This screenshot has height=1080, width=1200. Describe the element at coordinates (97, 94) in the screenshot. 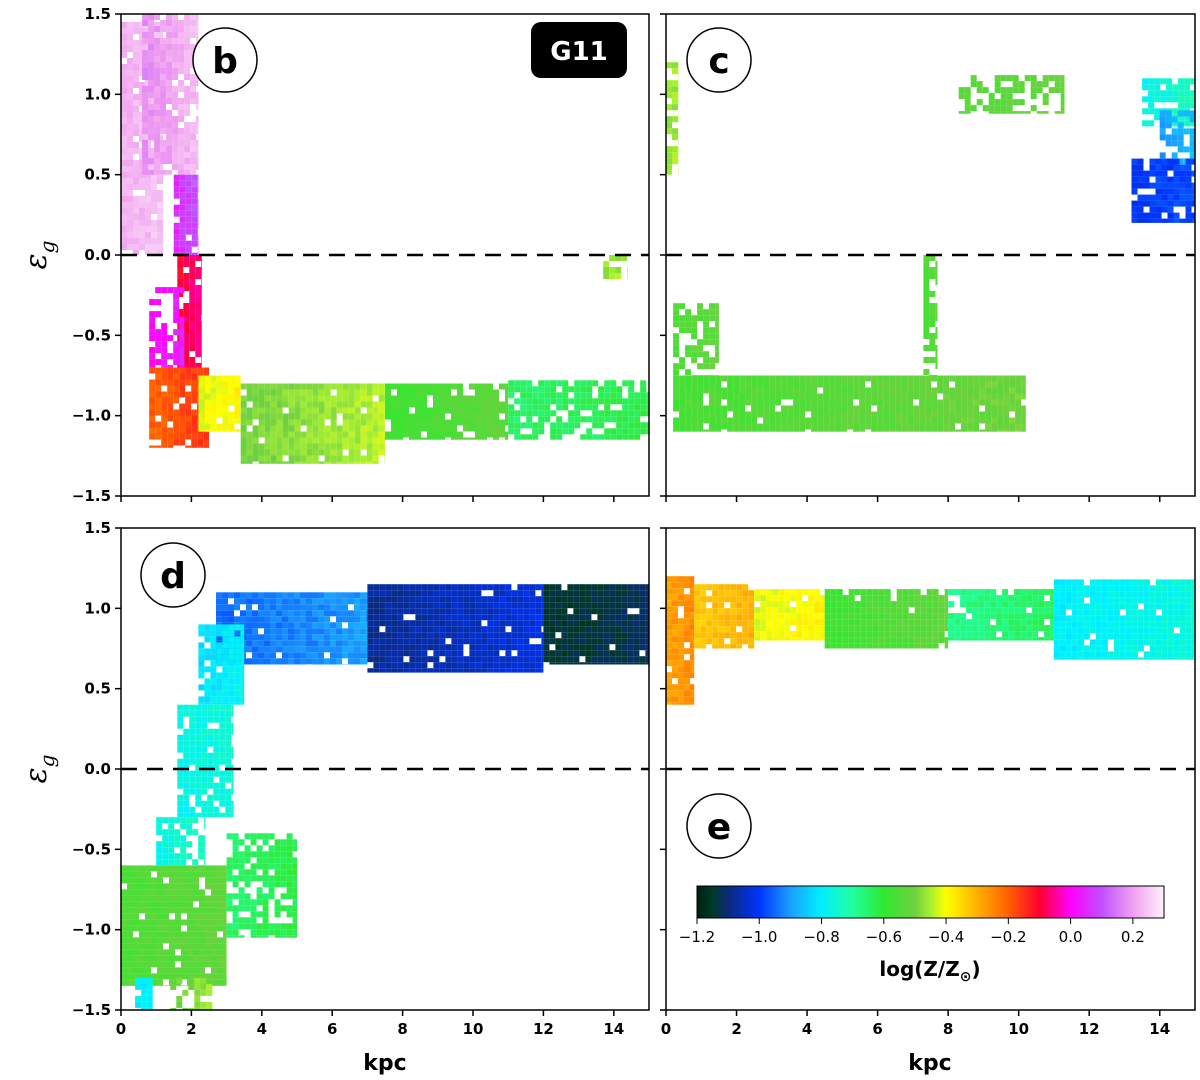

I see `y-tick-label: 1.0` at that location.